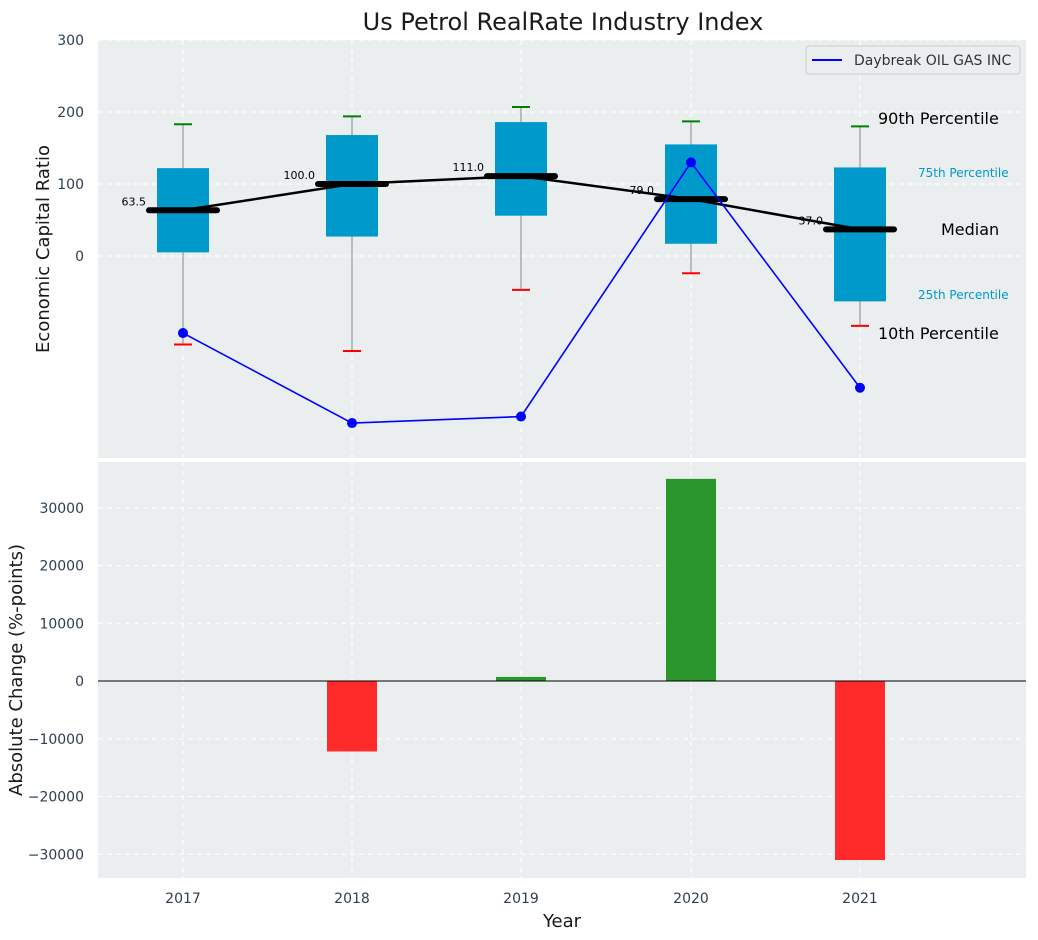  What do you see at coordinates (521, 899) in the screenshot?
I see `x-tick-label: 2019` at bounding box center [521, 899].